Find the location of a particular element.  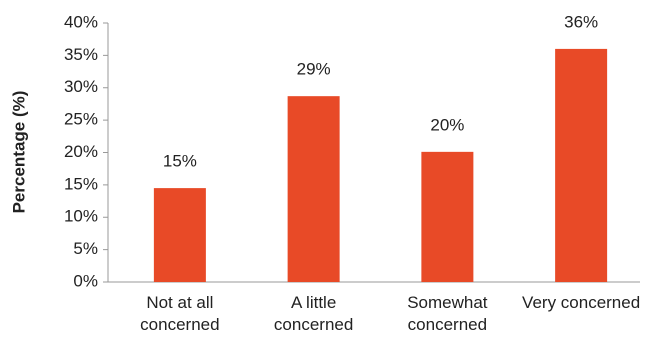

y-tick-label: 5% is located at coordinates (85, 248).